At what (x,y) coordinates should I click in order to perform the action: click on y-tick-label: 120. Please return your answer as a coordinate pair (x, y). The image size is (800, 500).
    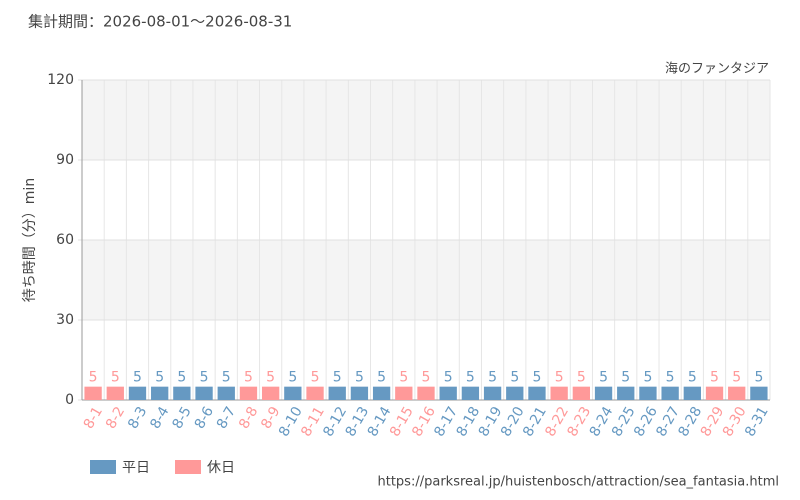
    Looking at the image, I should click on (60, 80).